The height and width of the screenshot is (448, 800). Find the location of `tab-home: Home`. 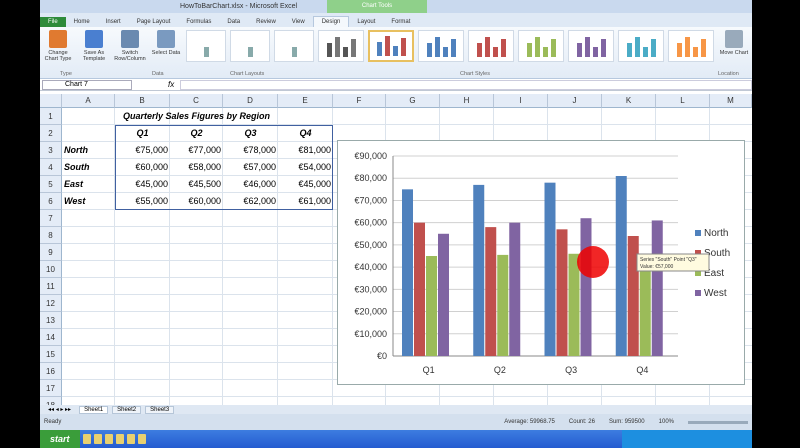

tab-home: Home is located at coordinates (81, 22).